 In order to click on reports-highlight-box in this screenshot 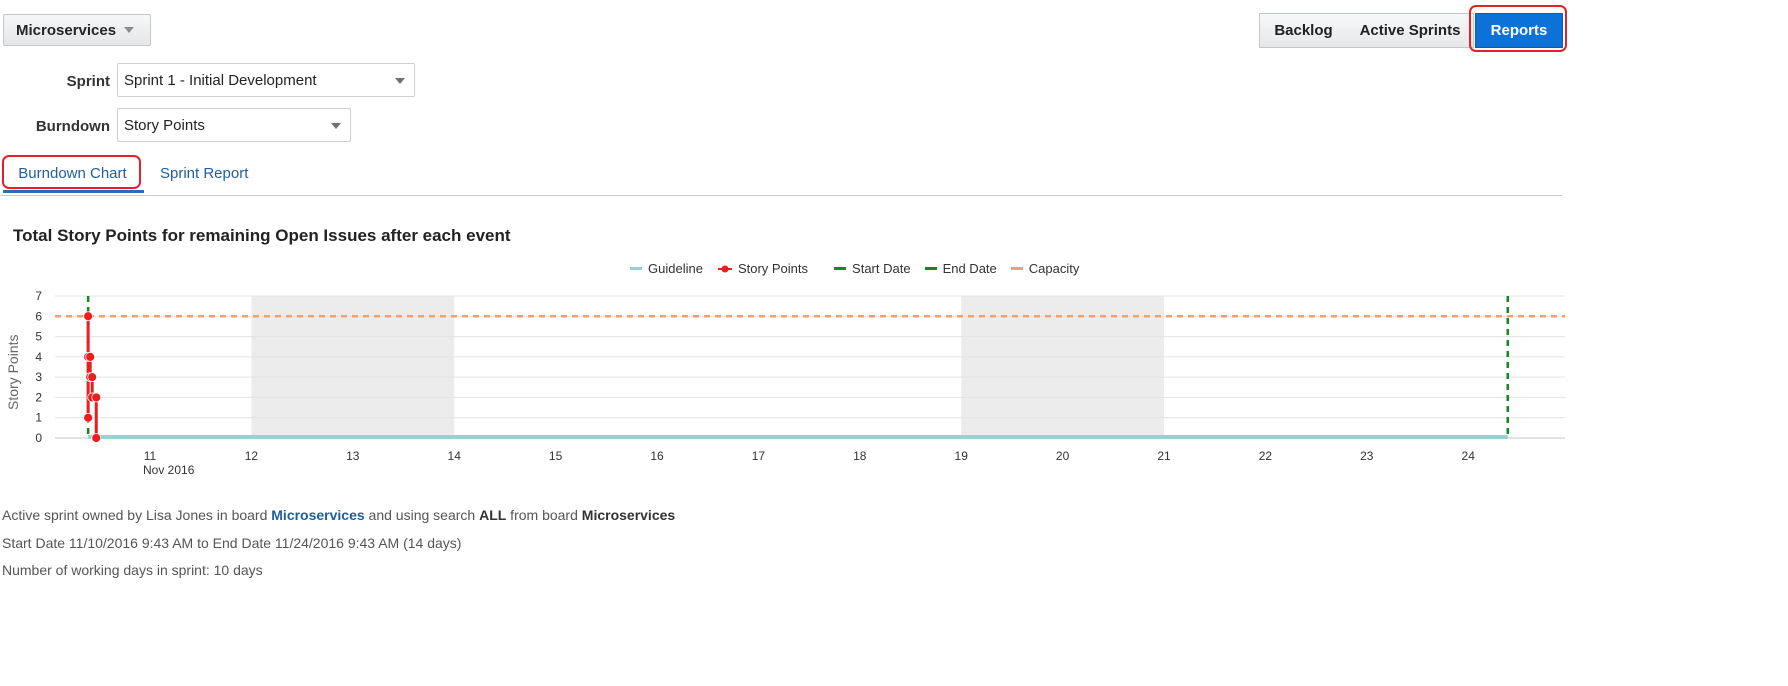, I will do `click(1518, 28)`.